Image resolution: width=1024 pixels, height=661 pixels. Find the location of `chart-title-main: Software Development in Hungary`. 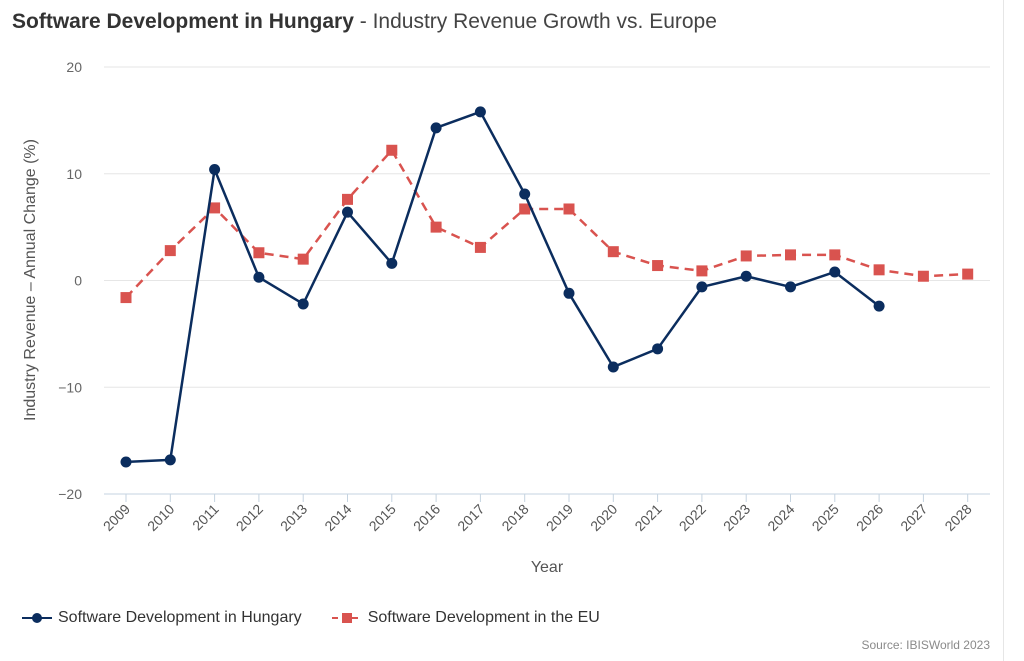

chart-title-main: Software Development in Hungary is located at coordinates (183, 21).